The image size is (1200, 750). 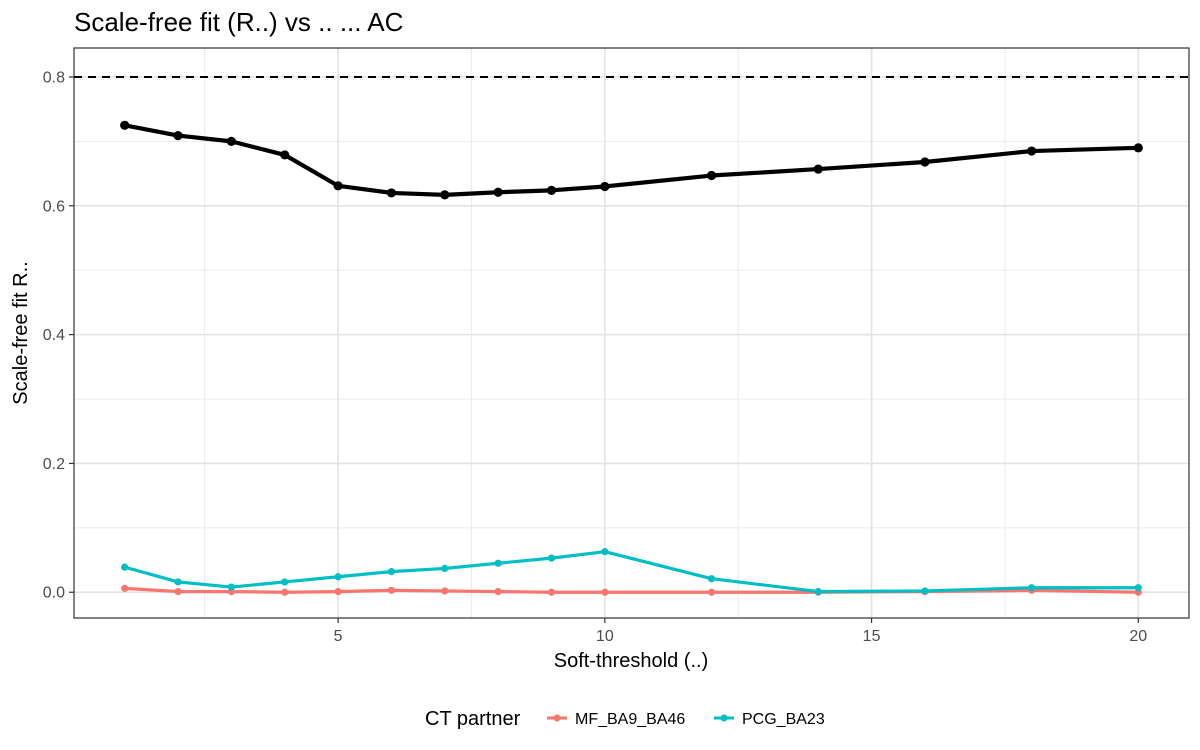 What do you see at coordinates (238, 22) in the screenshot?
I see `chart-title: Scale-free fit (R..) vs .. ... AC` at bounding box center [238, 22].